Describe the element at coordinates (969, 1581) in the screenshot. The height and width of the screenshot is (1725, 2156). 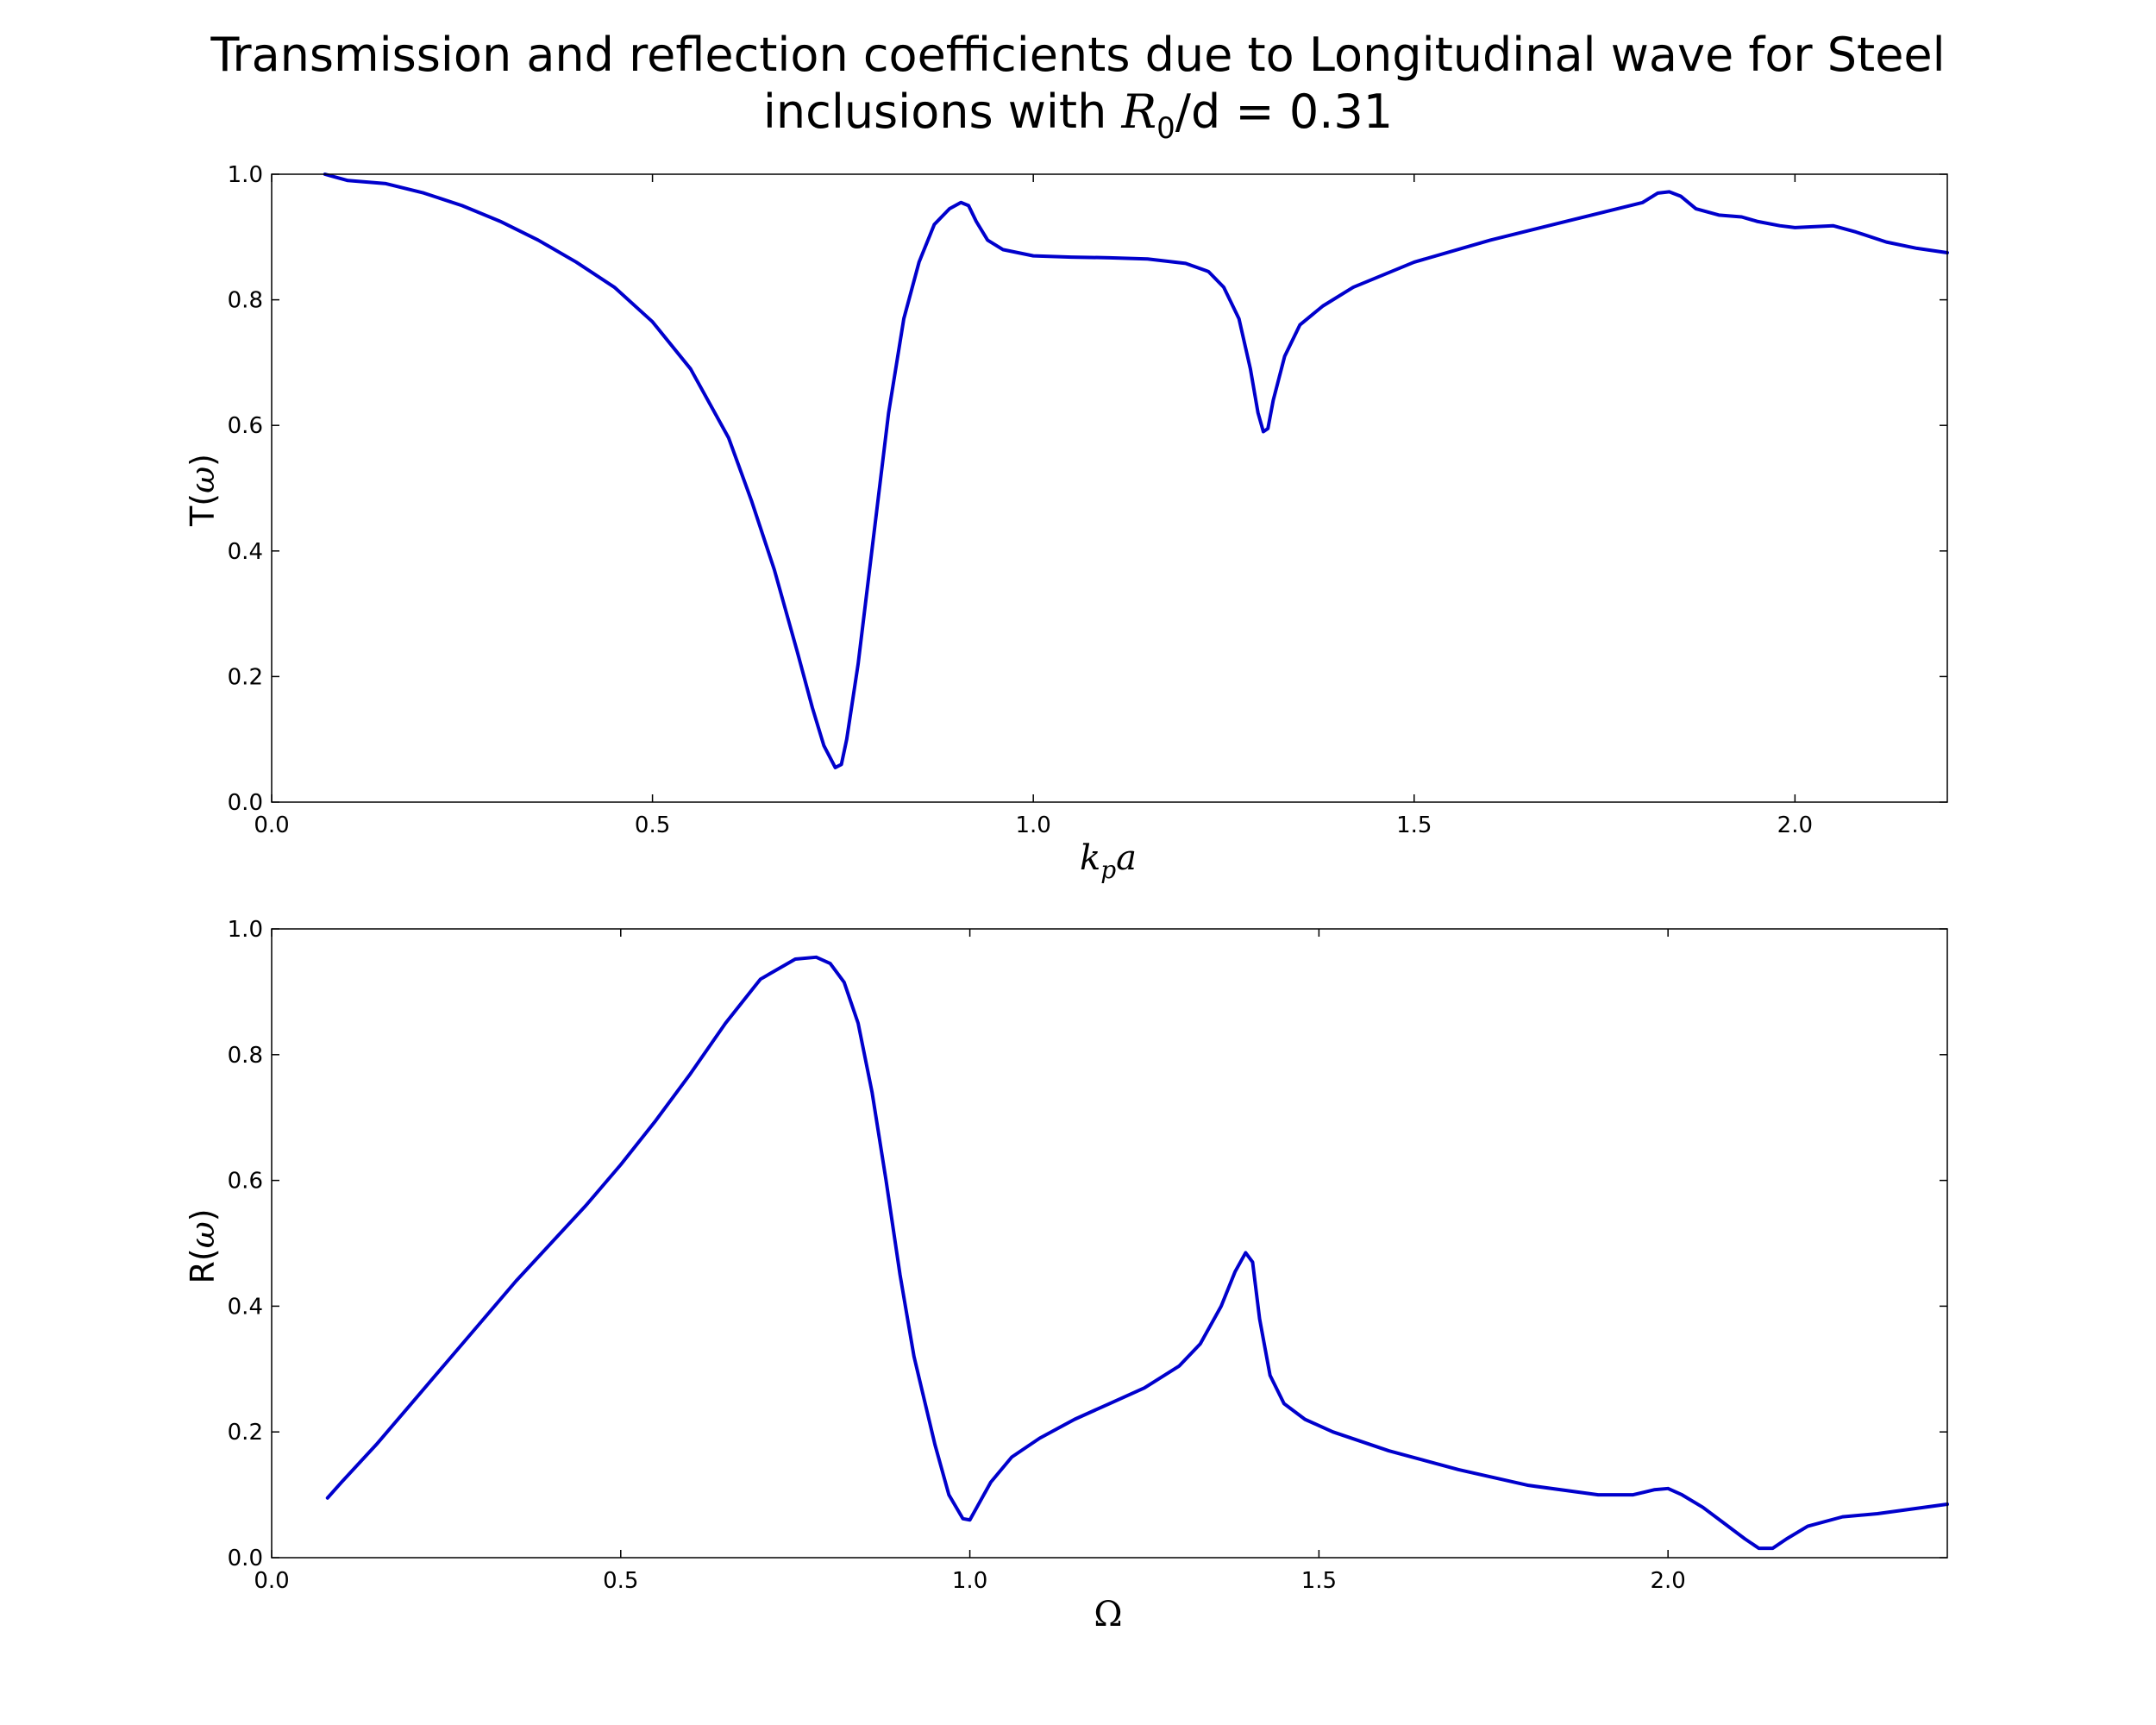
I see `reflection-xtick-label: 1.0` at that location.